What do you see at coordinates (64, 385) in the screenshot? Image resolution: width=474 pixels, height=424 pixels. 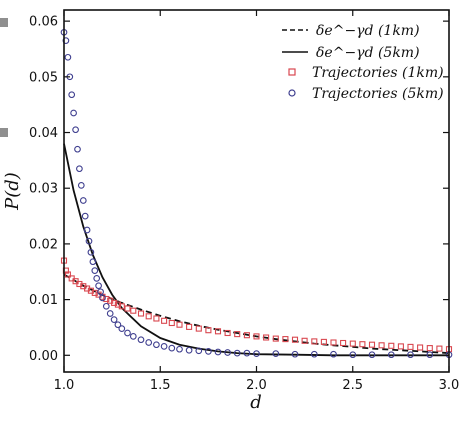 I see `x-tick-label: 1.0` at bounding box center [64, 385].